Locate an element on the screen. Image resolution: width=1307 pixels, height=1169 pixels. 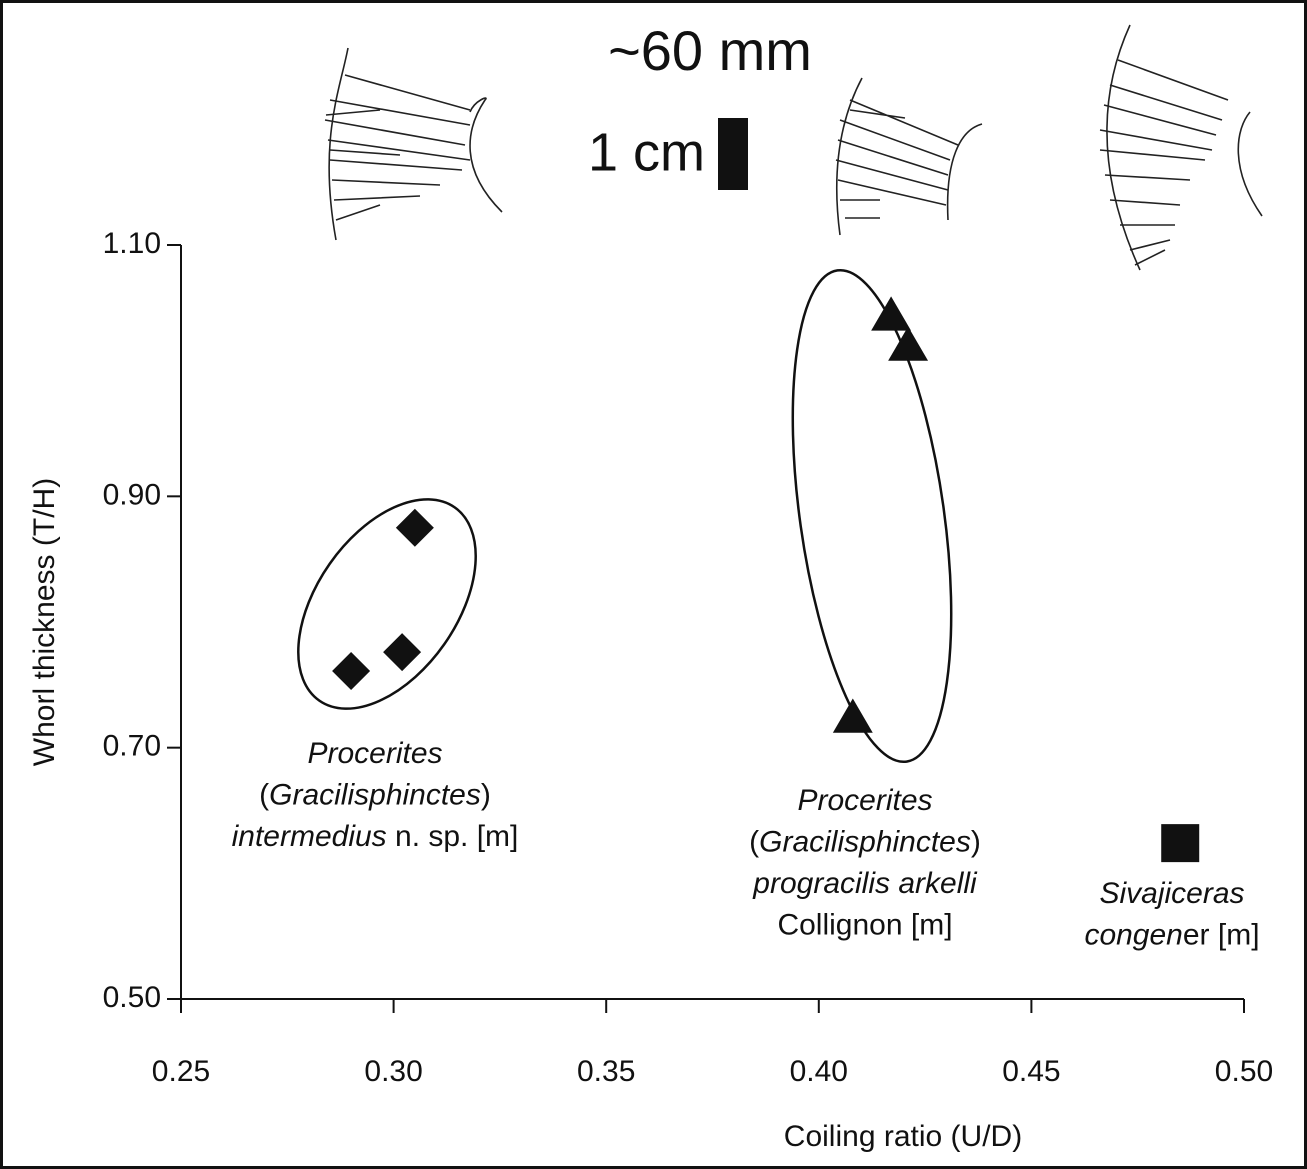
x-tick-label: 0.35 is located at coordinates (606, 1071).